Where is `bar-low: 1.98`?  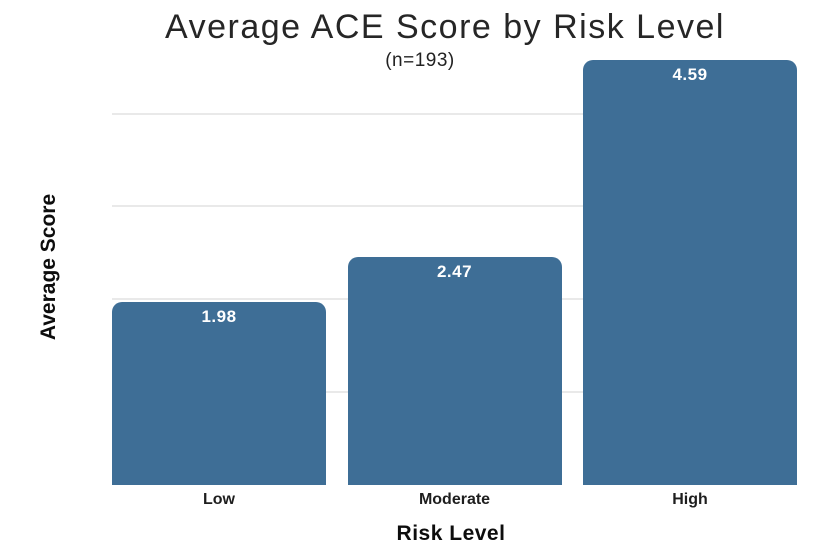 bar-low: 1.98 is located at coordinates (219, 393).